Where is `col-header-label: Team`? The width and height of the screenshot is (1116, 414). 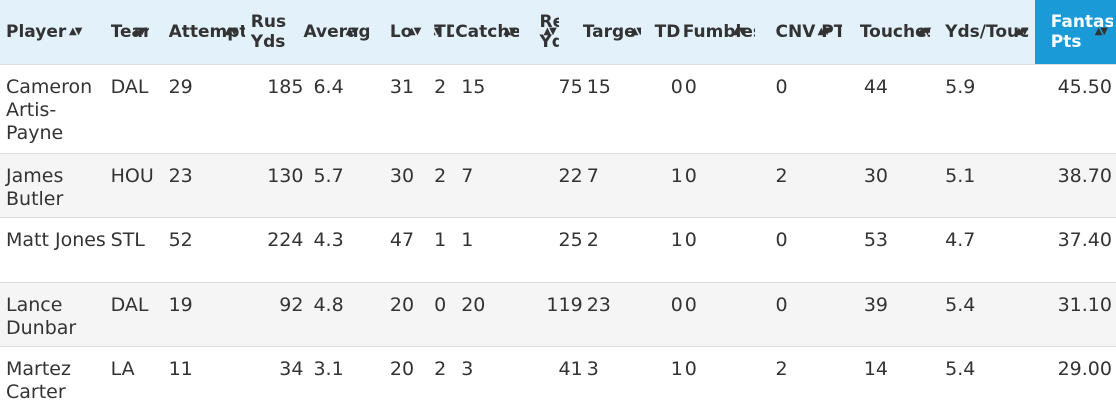 col-header-label: Team is located at coordinates (129, 31).